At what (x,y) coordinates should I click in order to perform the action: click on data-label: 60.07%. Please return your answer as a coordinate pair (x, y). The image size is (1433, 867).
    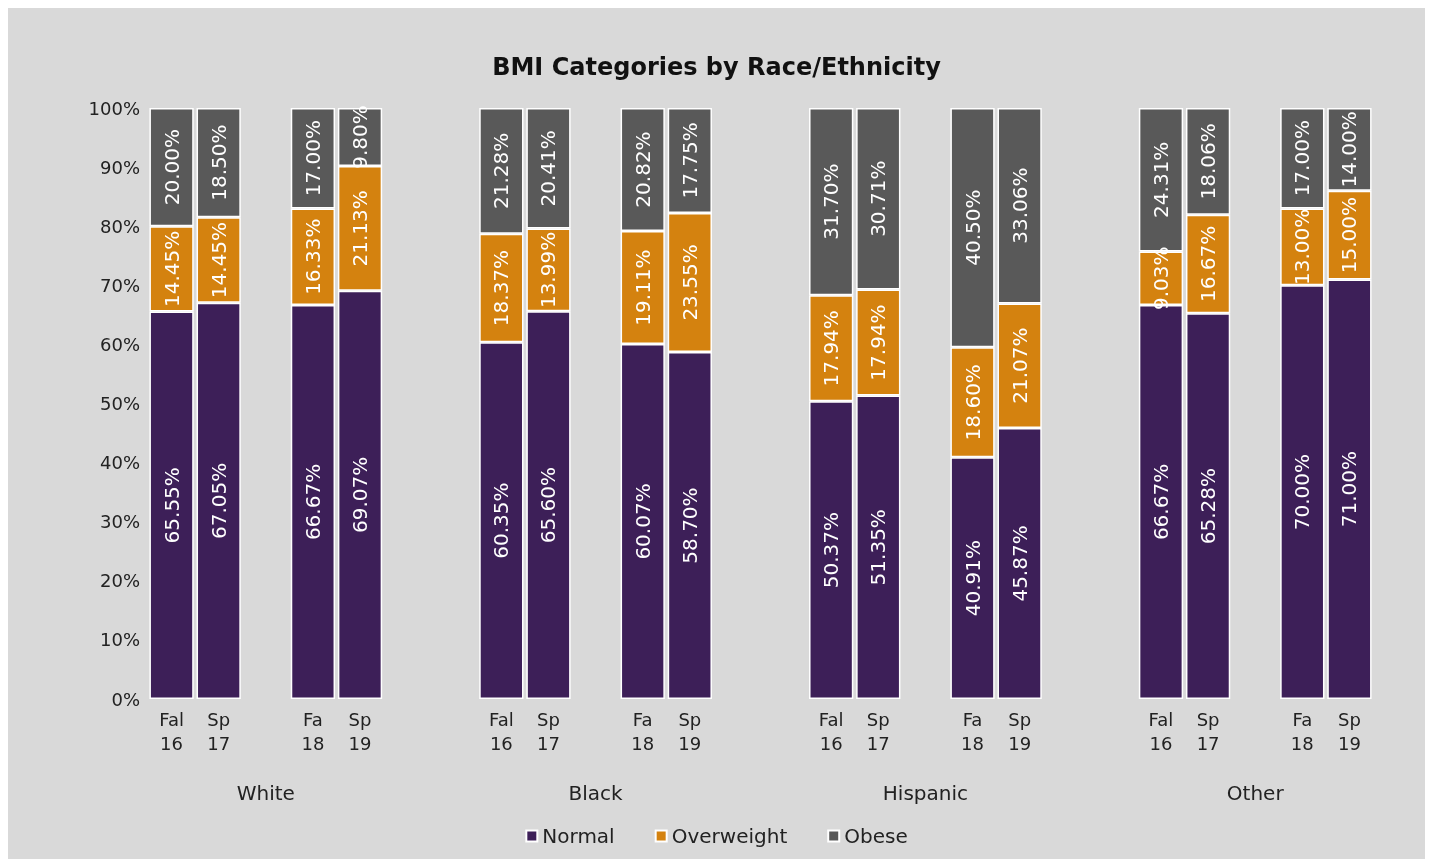
    Looking at the image, I should click on (642, 521).